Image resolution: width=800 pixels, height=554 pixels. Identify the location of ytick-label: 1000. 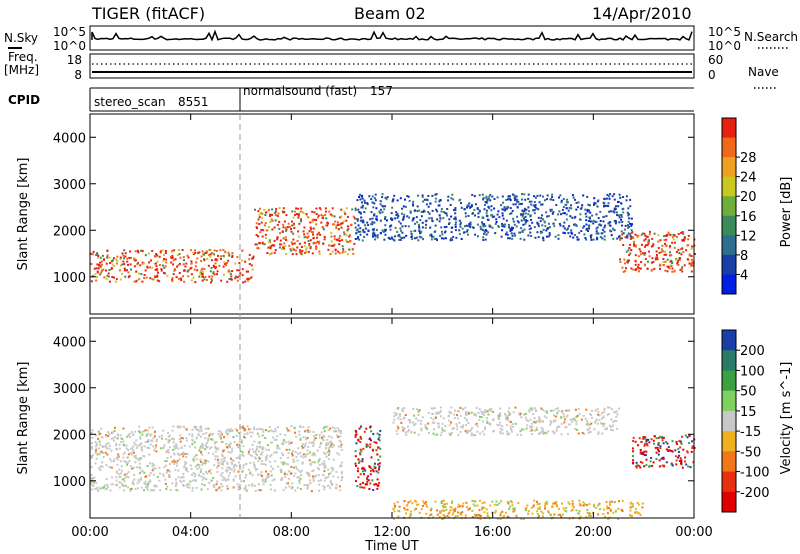
(69, 482).